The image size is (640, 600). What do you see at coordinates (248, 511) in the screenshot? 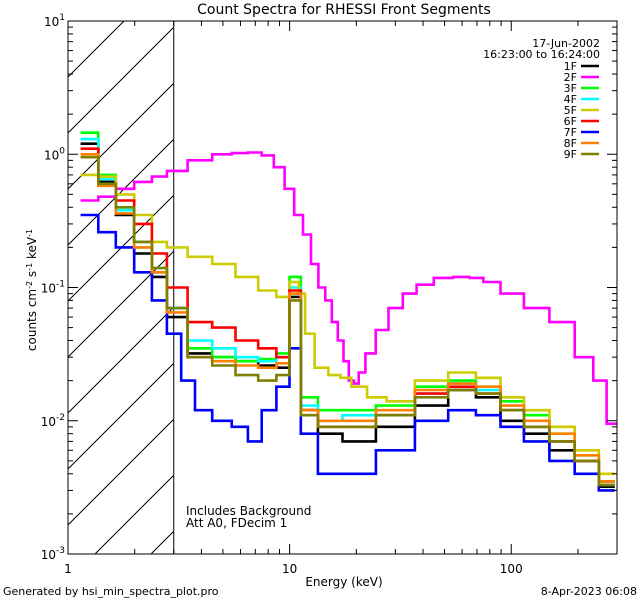
I see `annotation-background: Includes Background` at bounding box center [248, 511].